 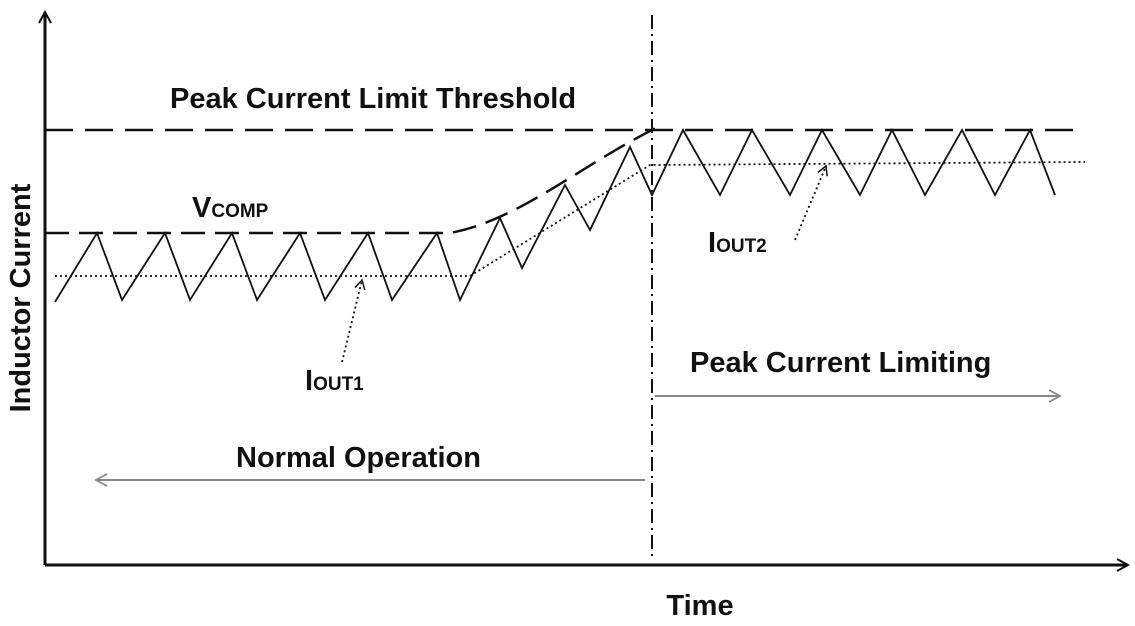 What do you see at coordinates (741, 246) in the screenshot?
I see `iout2-sub: OUT2` at bounding box center [741, 246].